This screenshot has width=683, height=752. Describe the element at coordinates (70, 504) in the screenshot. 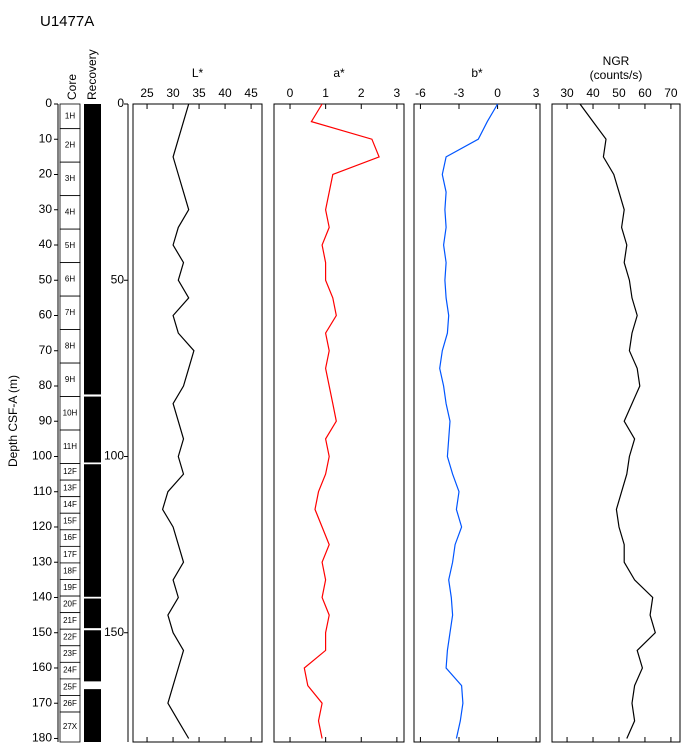

I see `core-label: 14F` at that location.